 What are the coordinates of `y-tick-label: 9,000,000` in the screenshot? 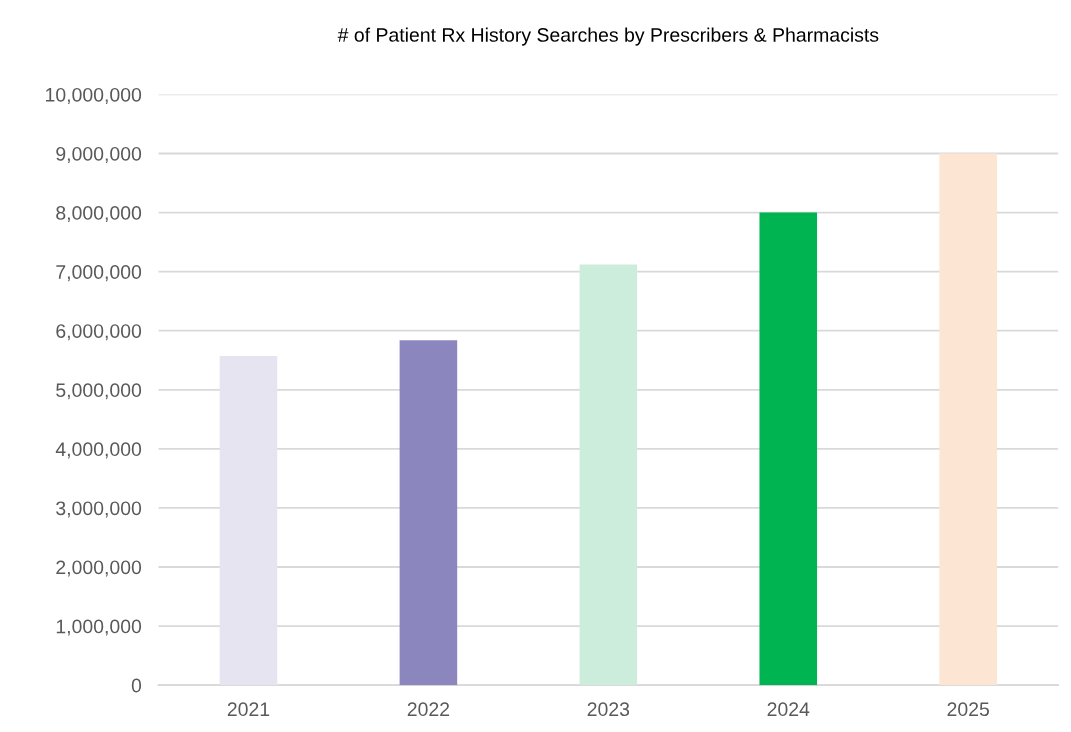 It's located at (99, 155).